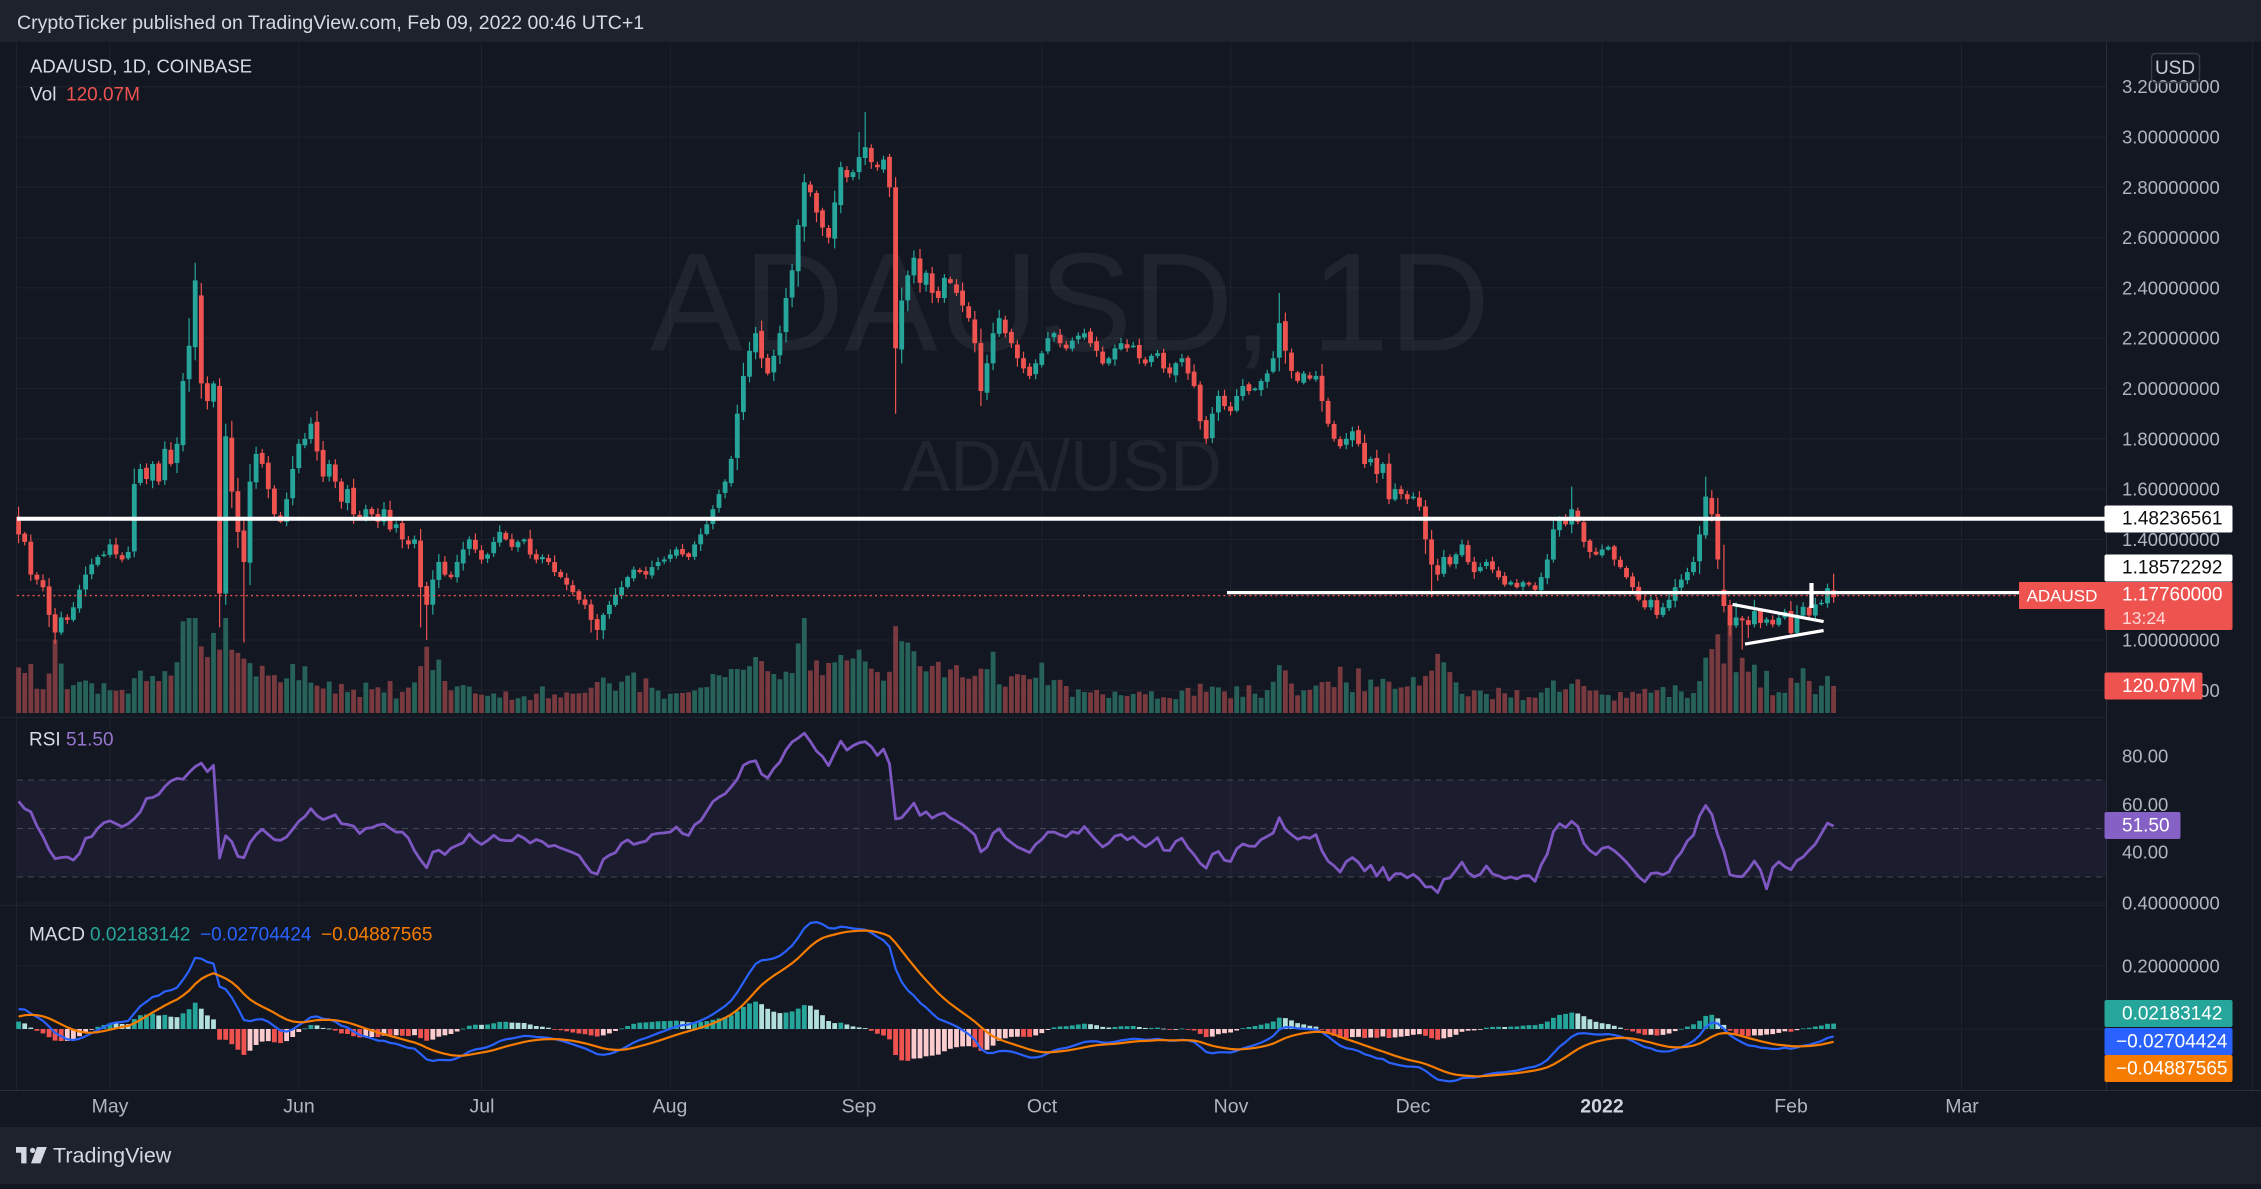 This screenshot has height=1189, width=2261. What do you see at coordinates (1070, 302) in the screenshot?
I see `svg-text: ADAUSD, 1D` at bounding box center [1070, 302].